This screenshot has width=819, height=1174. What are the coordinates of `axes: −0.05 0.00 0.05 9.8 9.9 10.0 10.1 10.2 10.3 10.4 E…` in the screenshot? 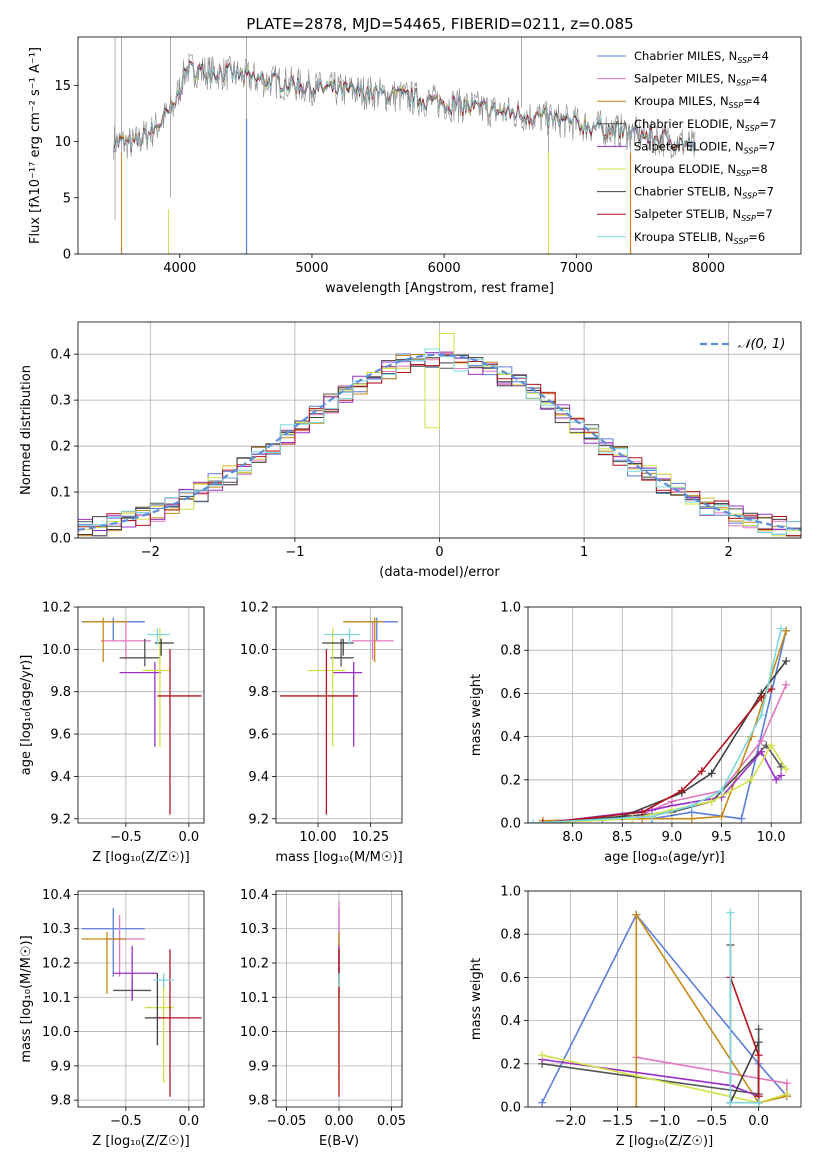 It's located at (323, 1018).